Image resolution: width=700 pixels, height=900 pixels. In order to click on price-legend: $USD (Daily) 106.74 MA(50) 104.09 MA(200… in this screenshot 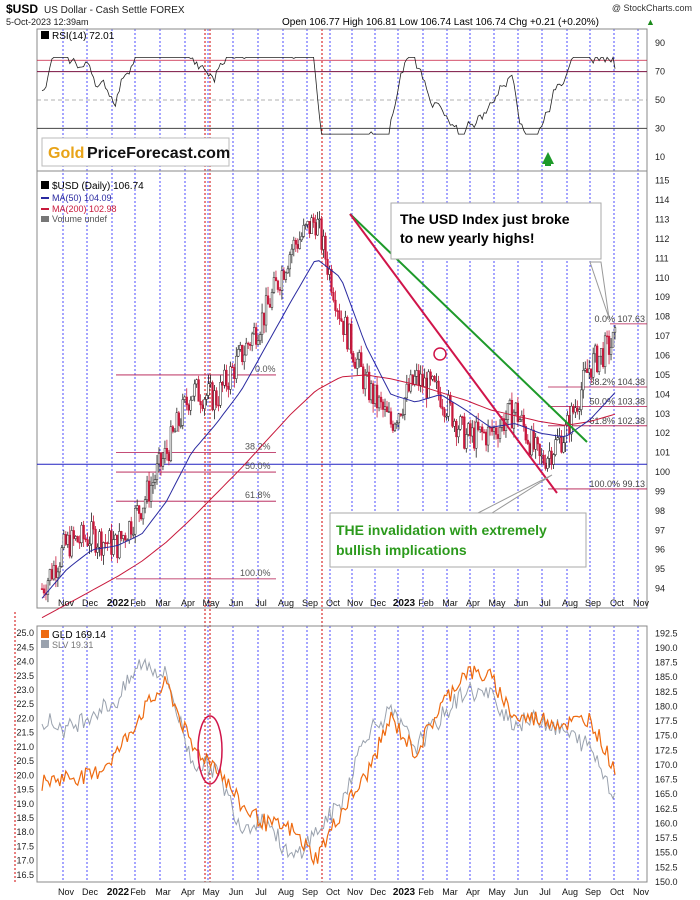, I will do `click(92, 202)`.